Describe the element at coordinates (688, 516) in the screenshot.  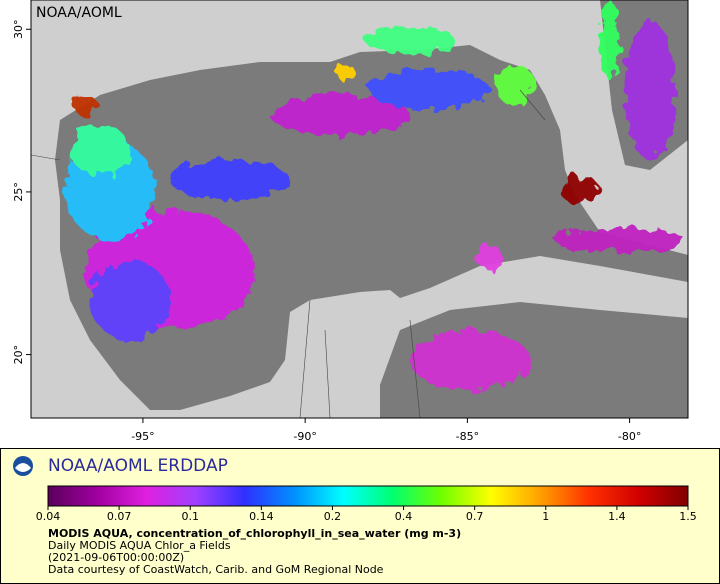
I see `colorbar-tick-label: 1.5` at that location.